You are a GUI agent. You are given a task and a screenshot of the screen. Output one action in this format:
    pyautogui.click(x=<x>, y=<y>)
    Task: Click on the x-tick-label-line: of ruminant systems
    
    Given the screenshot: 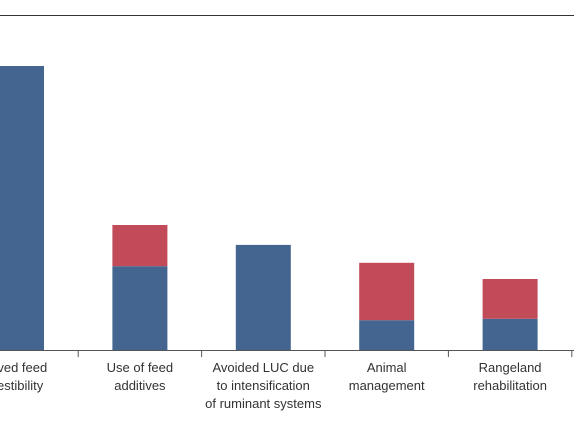 What is the action you would take?
    pyautogui.click(x=263, y=403)
    